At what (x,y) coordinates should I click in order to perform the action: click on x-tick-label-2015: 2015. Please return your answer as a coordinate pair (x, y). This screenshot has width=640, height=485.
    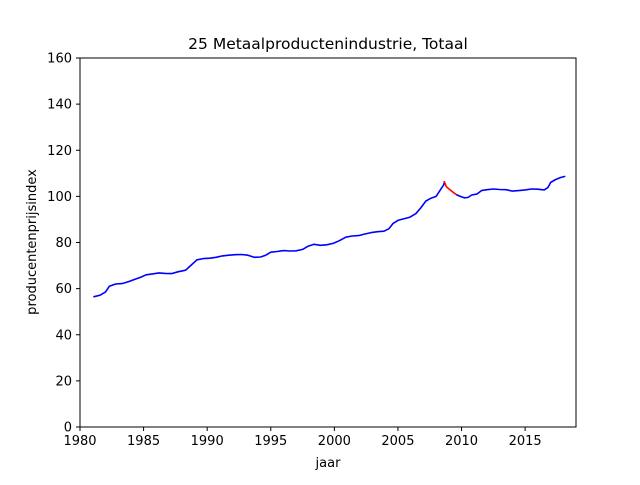
    Looking at the image, I should click on (525, 441).